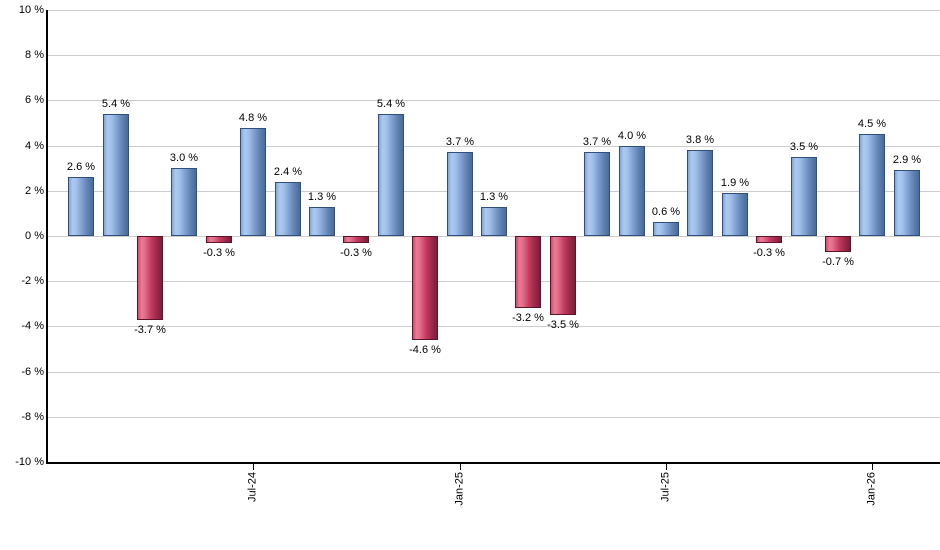 The image size is (940, 550). Describe the element at coordinates (32, 417) in the screenshot. I see `y-axis-tick-label: -8 %` at that location.